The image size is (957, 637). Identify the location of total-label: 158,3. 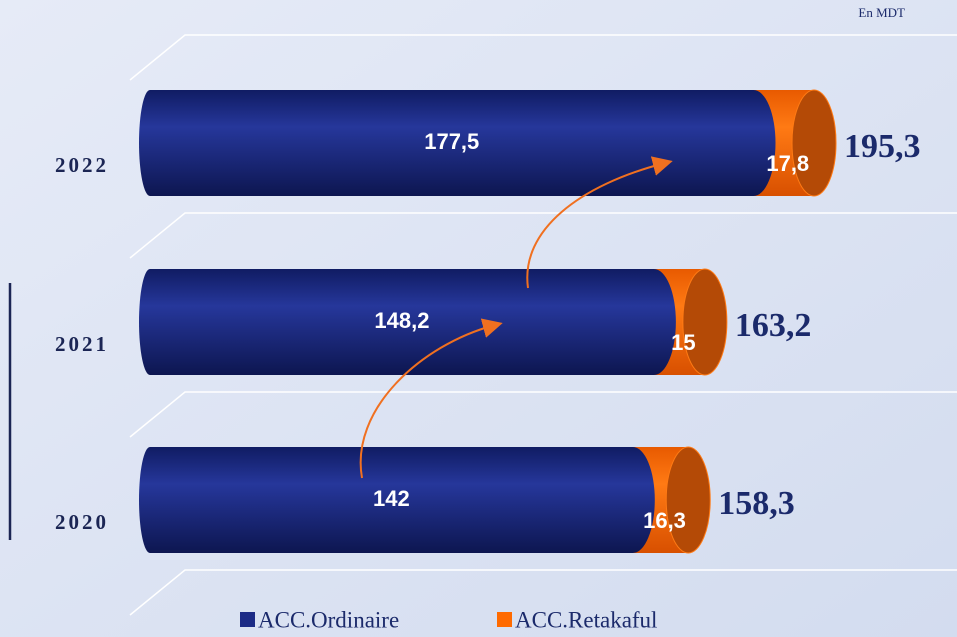
(756, 503).